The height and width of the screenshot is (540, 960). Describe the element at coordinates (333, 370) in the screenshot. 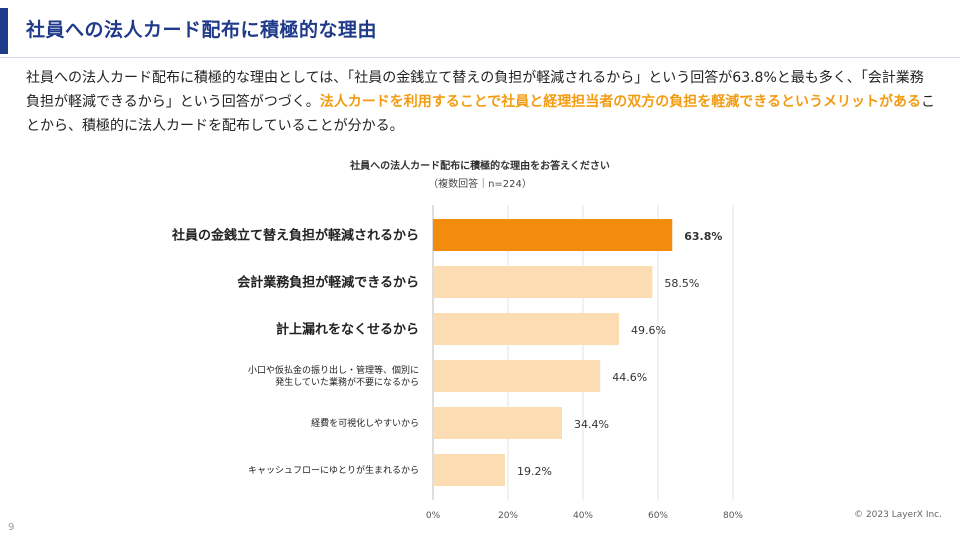

I see `category-label: 小口や仮払金の振り出し・管理等、個別に` at that location.